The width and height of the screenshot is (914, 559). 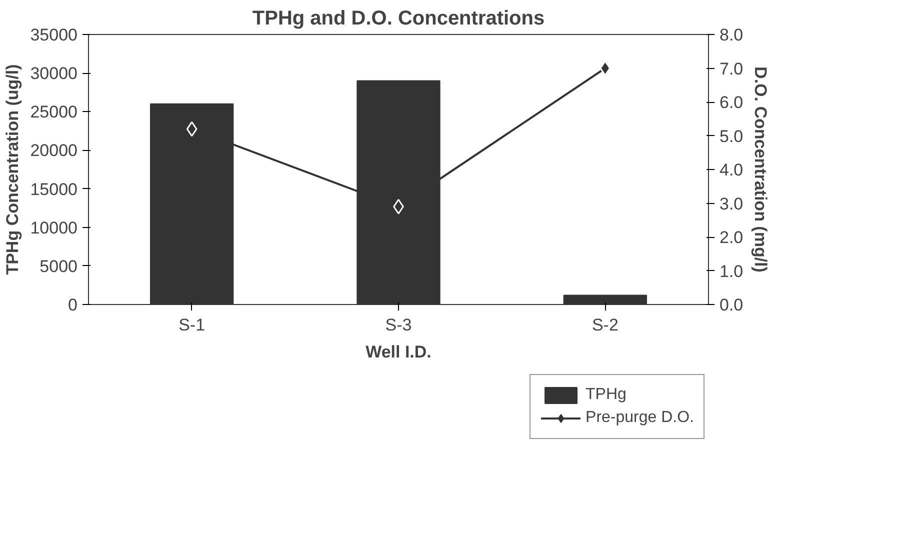 What do you see at coordinates (54, 112) in the screenshot?
I see `y-tick-label: 25000` at bounding box center [54, 112].